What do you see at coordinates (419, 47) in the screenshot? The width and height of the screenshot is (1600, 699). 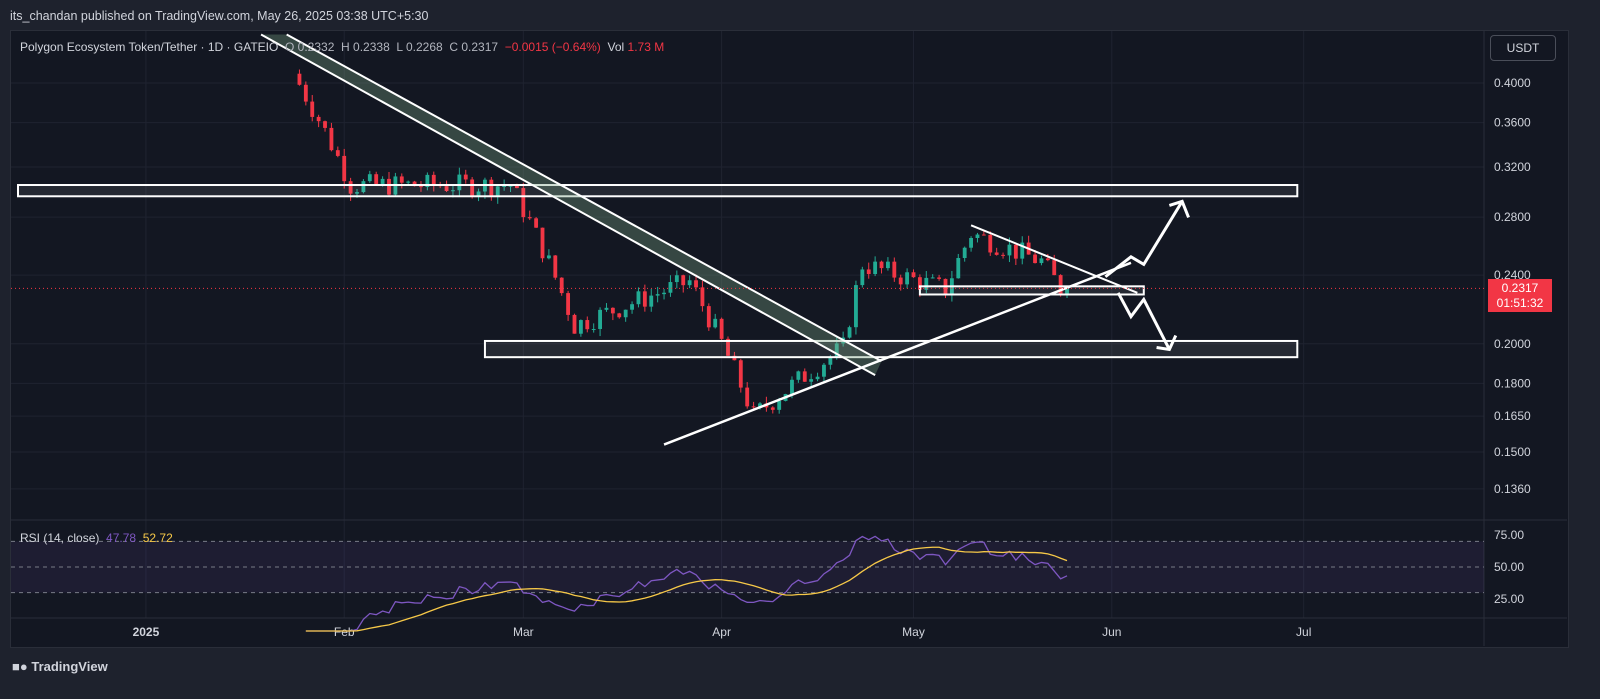 I see `low-value: L 0.2268` at bounding box center [419, 47].